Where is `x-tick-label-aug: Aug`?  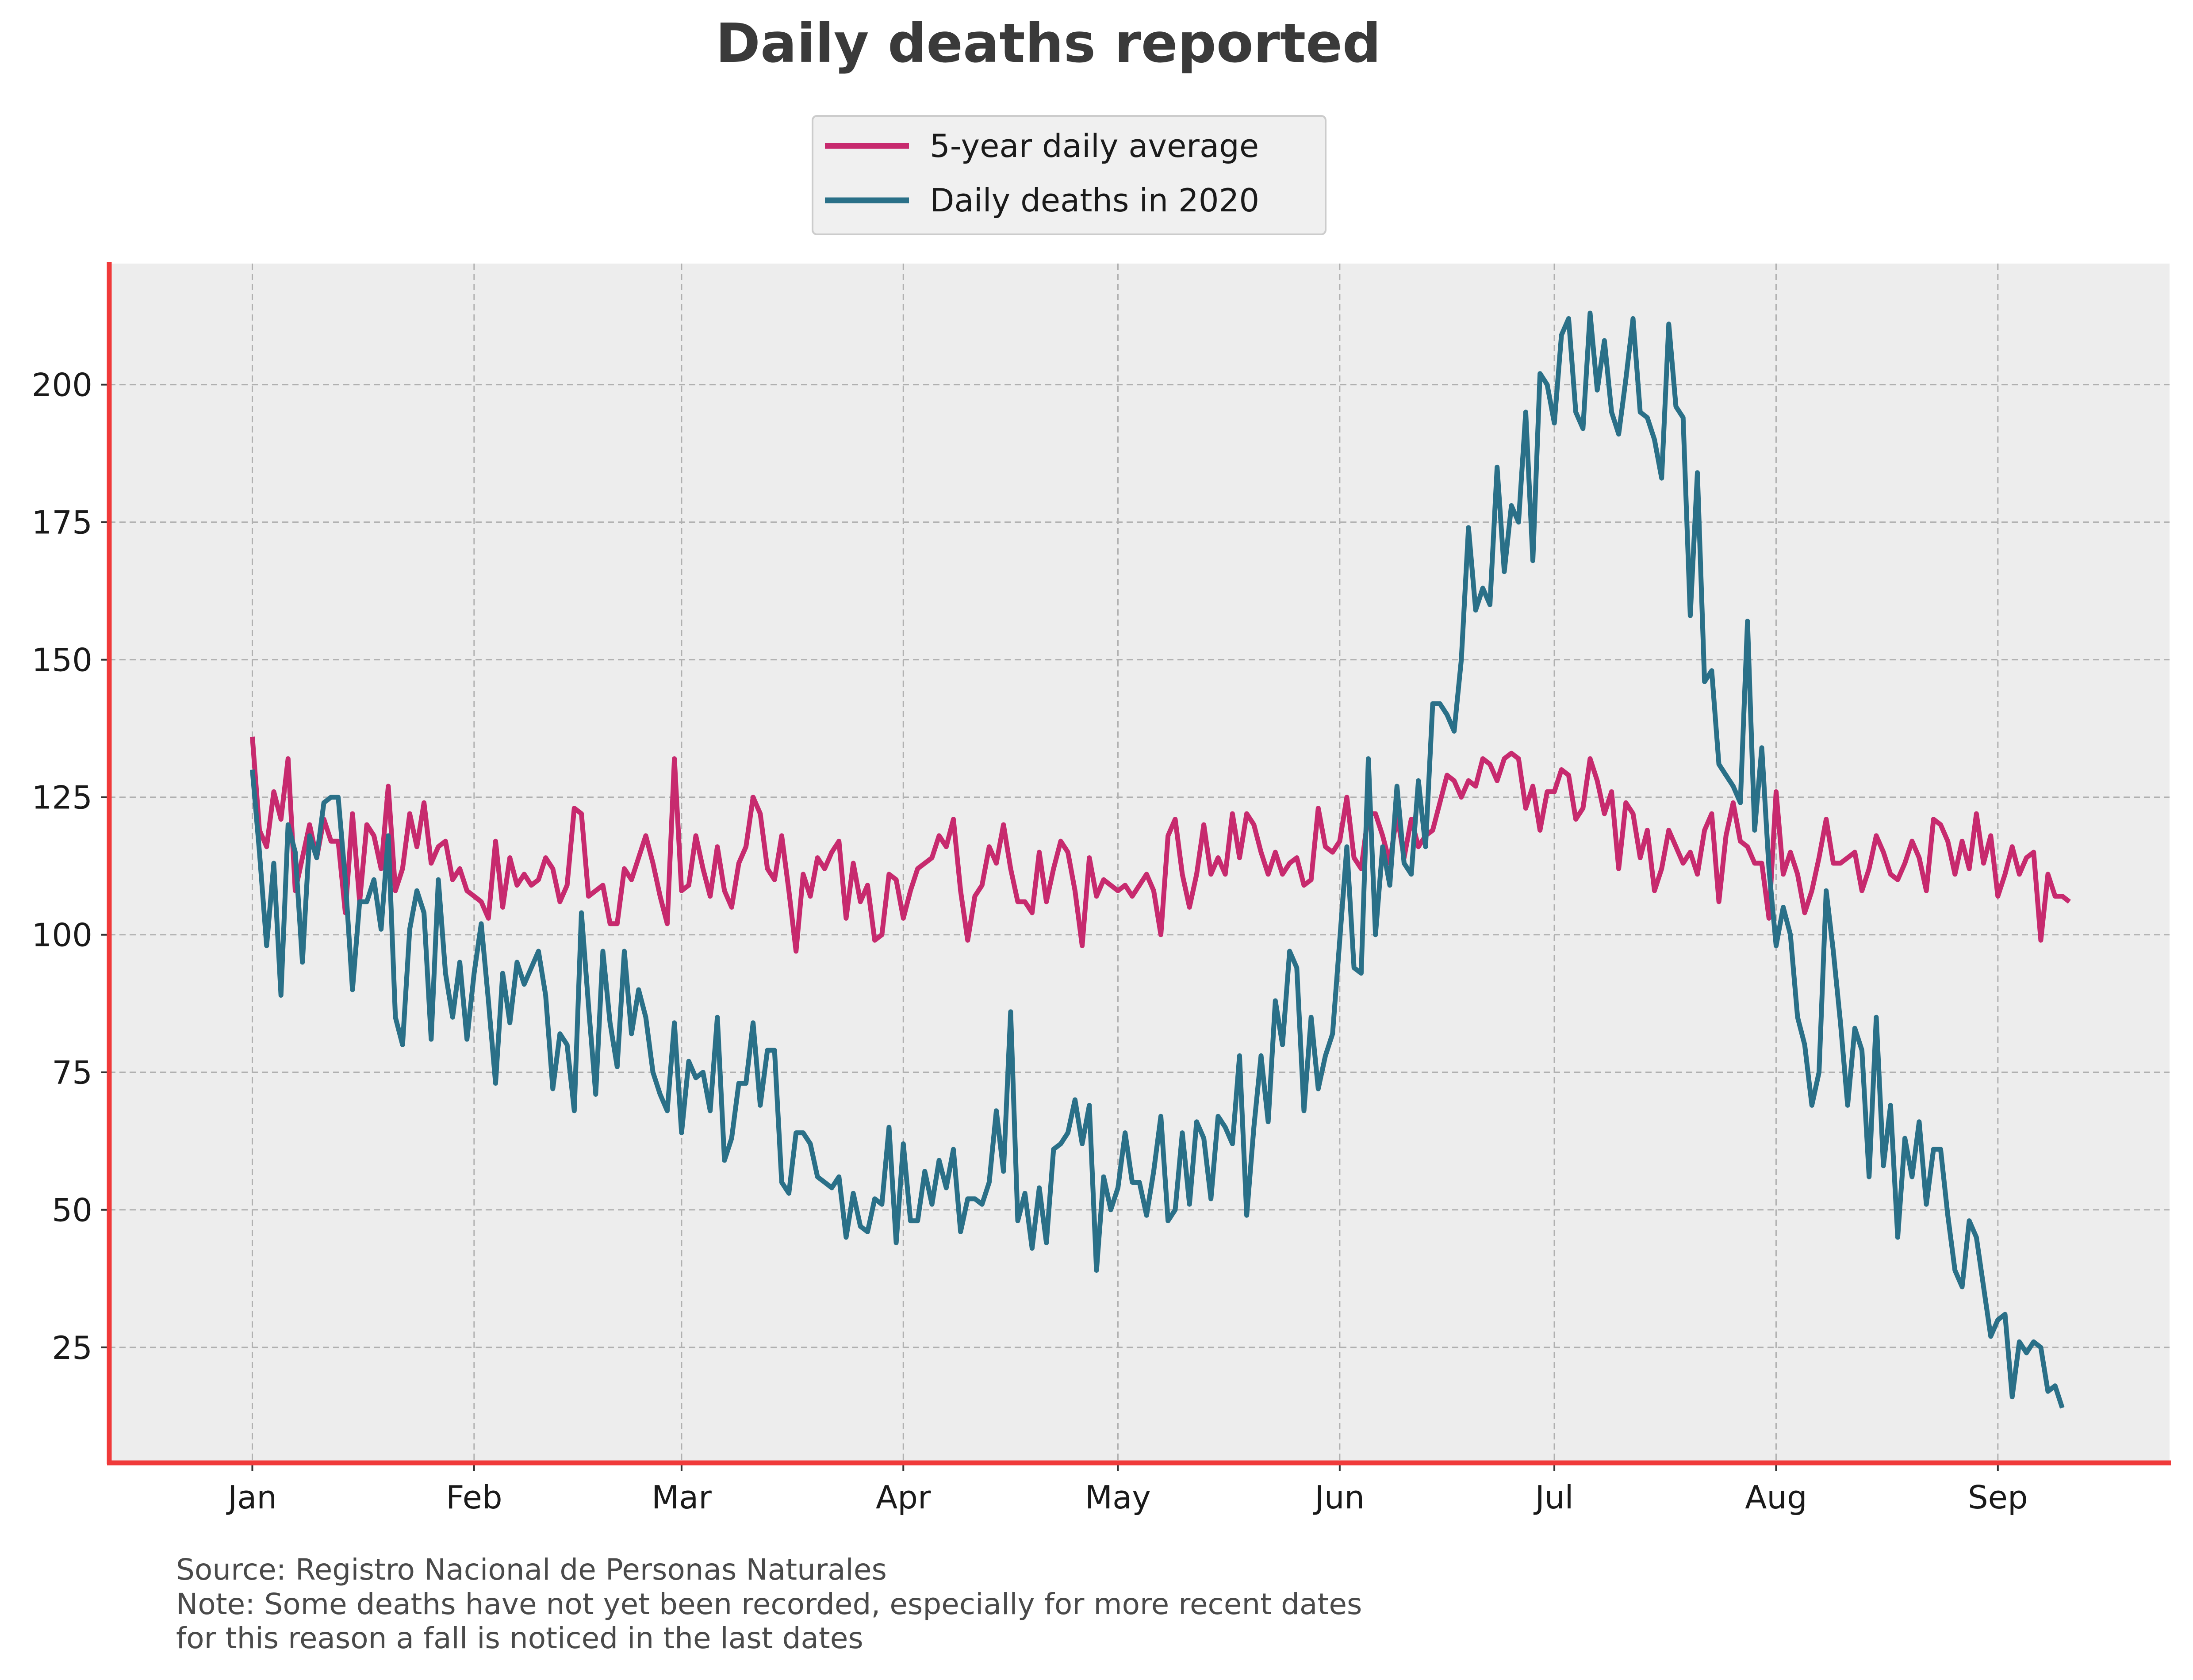 x-tick-label-aug: Aug is located at coordinates (1776, 1498).